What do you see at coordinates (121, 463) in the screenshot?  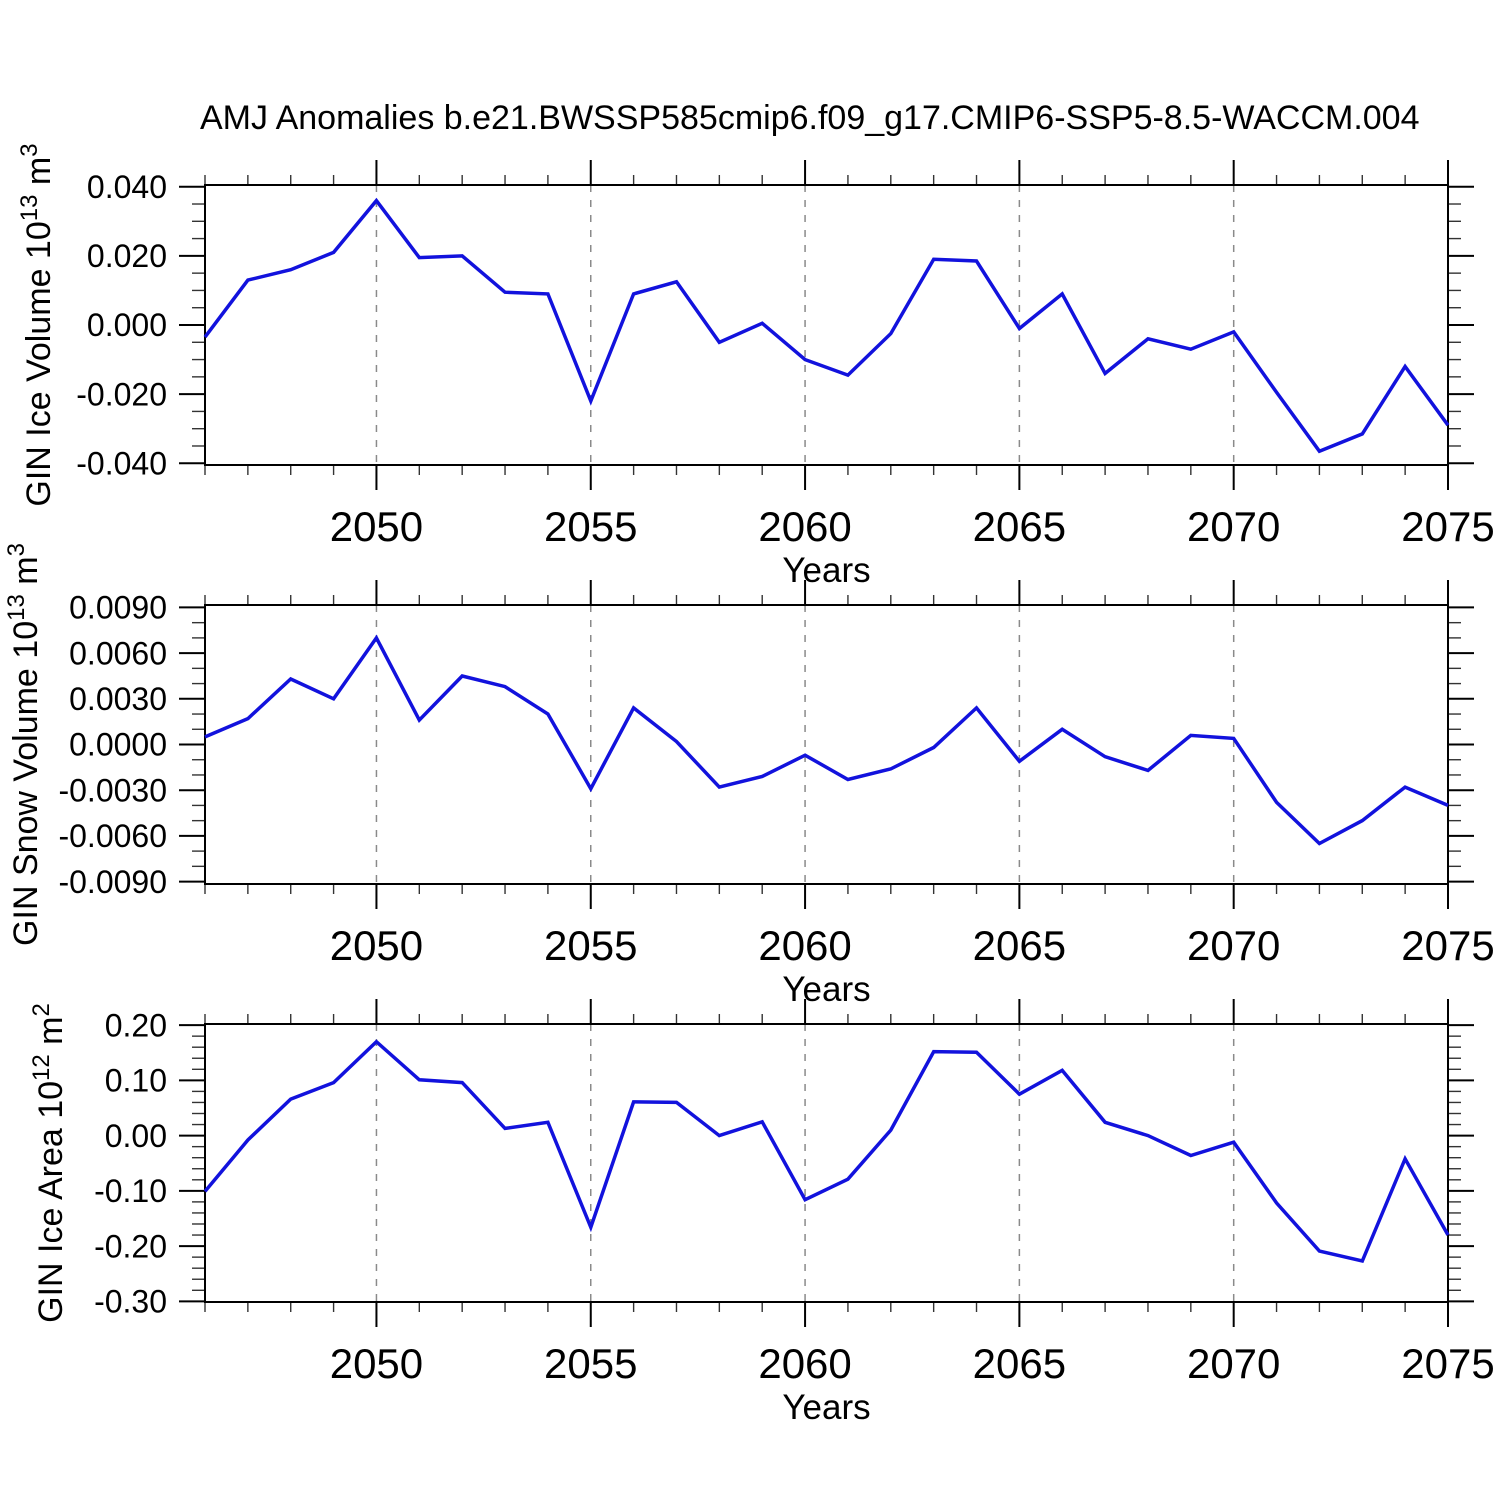 I see `y-tick-label: -0.040` at bounding box center [121, 463].